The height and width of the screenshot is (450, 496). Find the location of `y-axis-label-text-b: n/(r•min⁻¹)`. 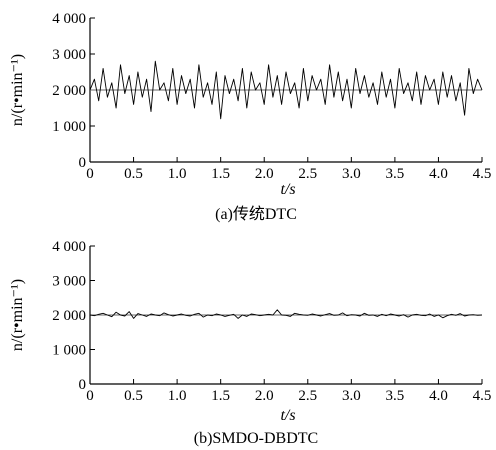

y-axis-label-text-b: n/(r•min⁻¹) is located at coordinates (17, 315).